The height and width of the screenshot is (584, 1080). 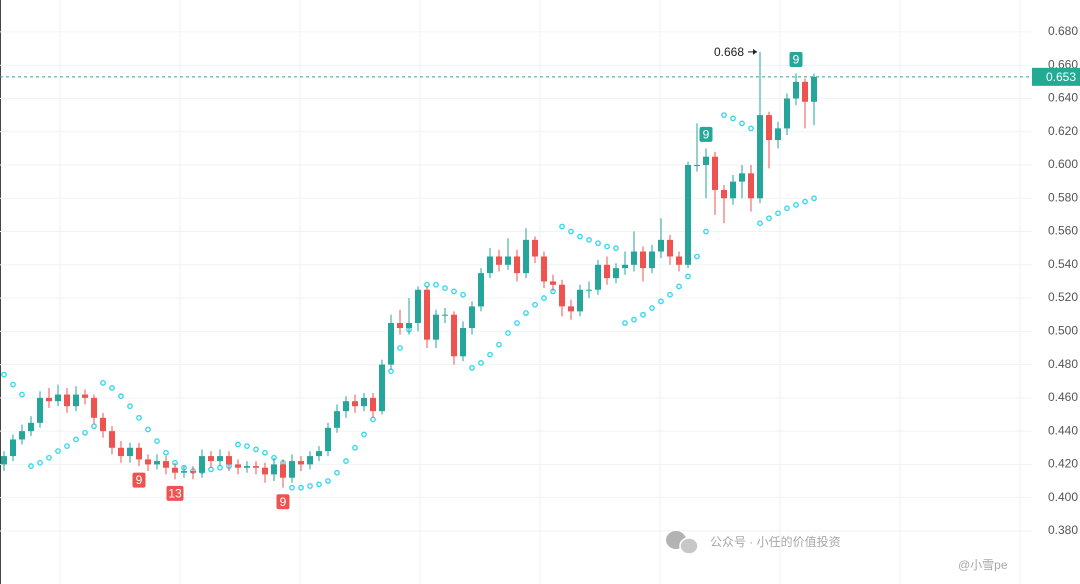 I want to click on td-marker-label: 13, so click(x=175, y=494).